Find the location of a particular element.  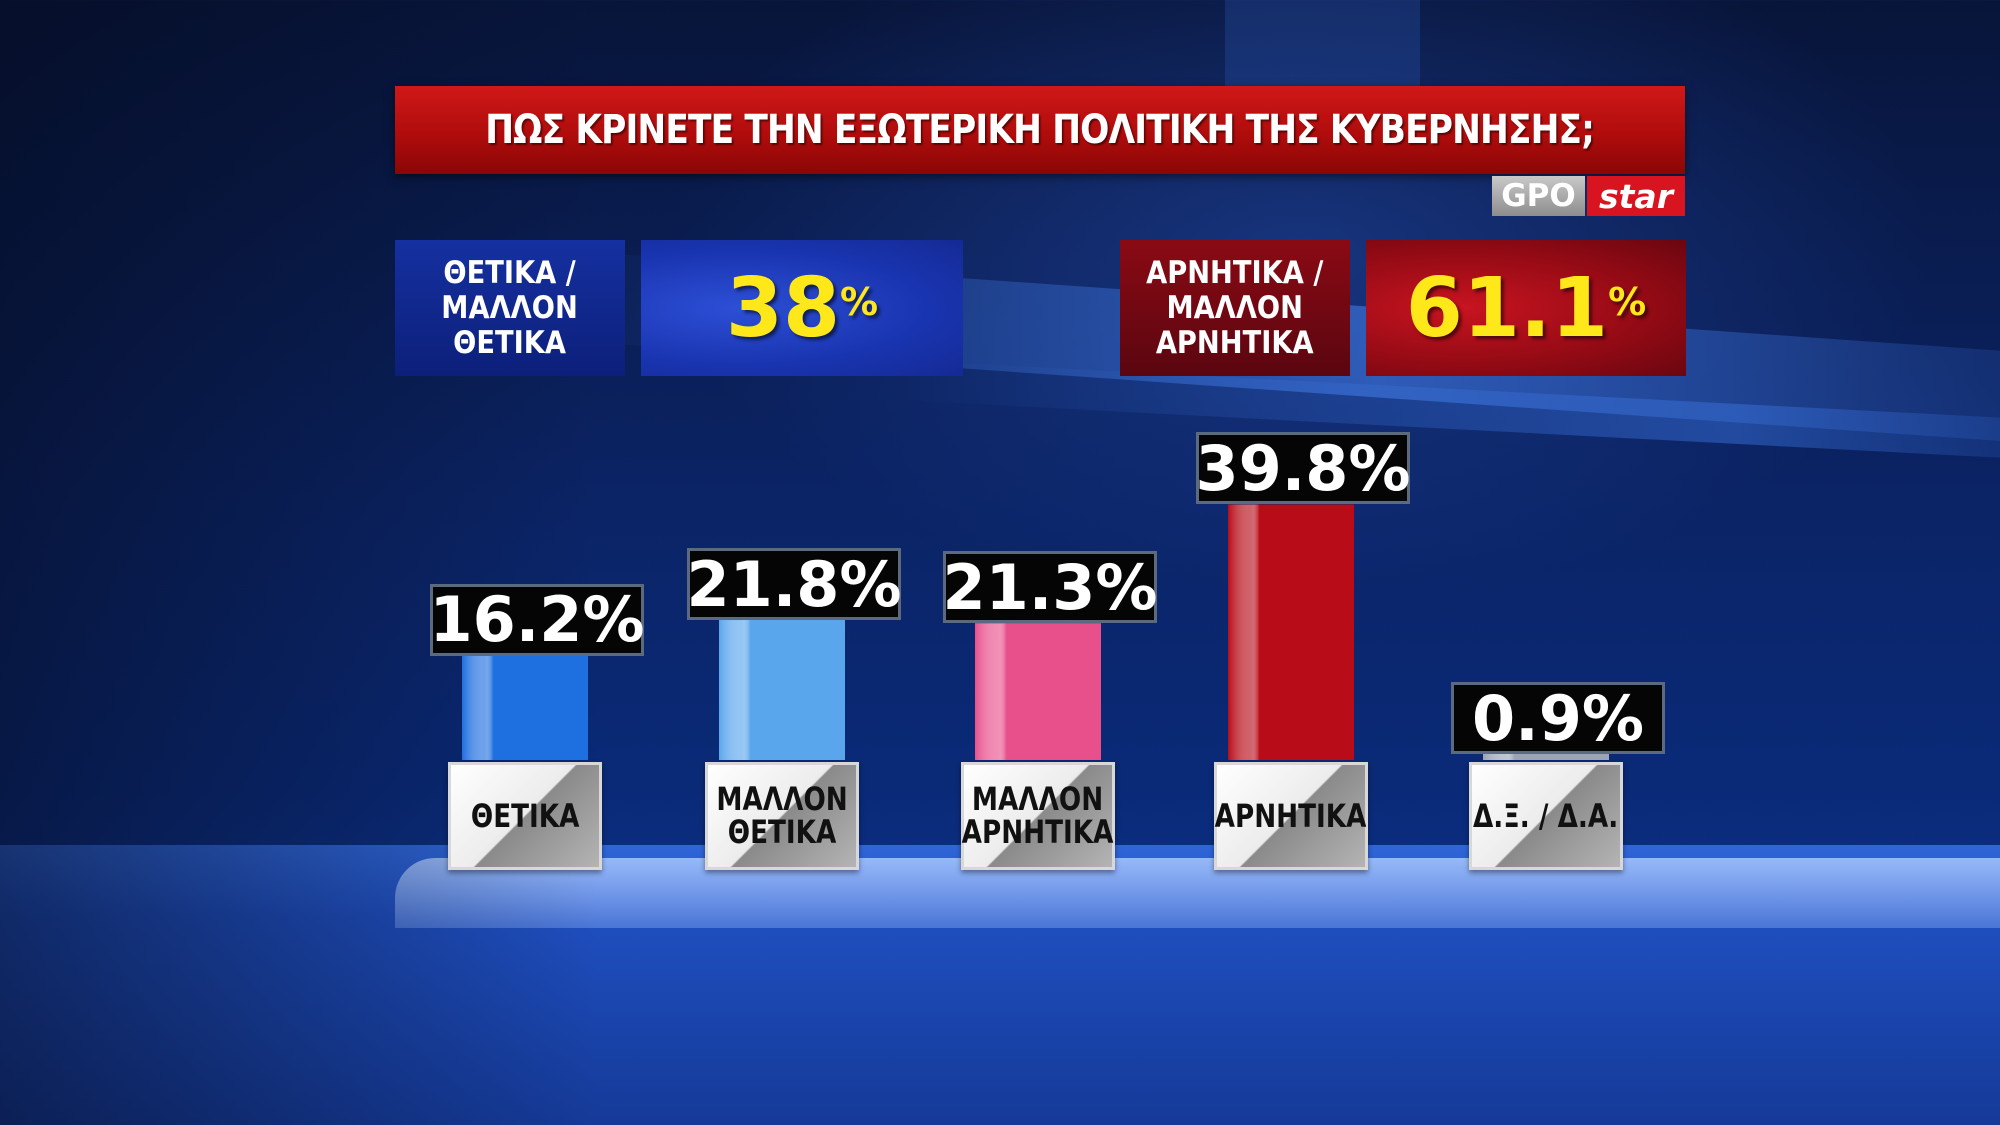

summary-negative-number: 61.1 is located at coordinates (1507, 308).